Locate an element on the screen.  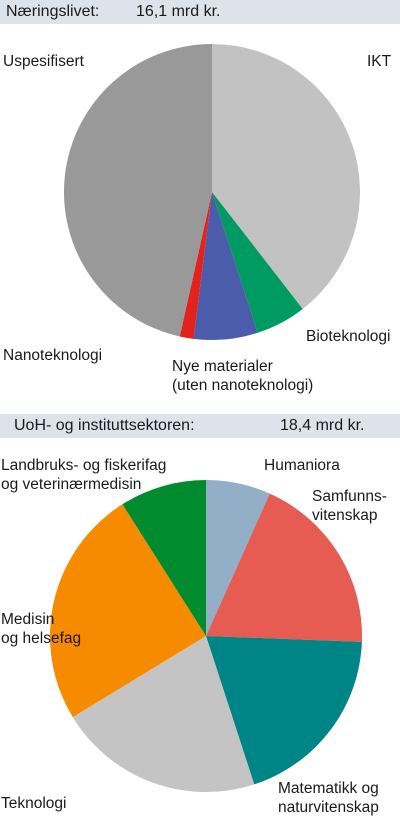
pie-slice-matematikk-og-naturvitenskap is located at coordinates (284, 710).